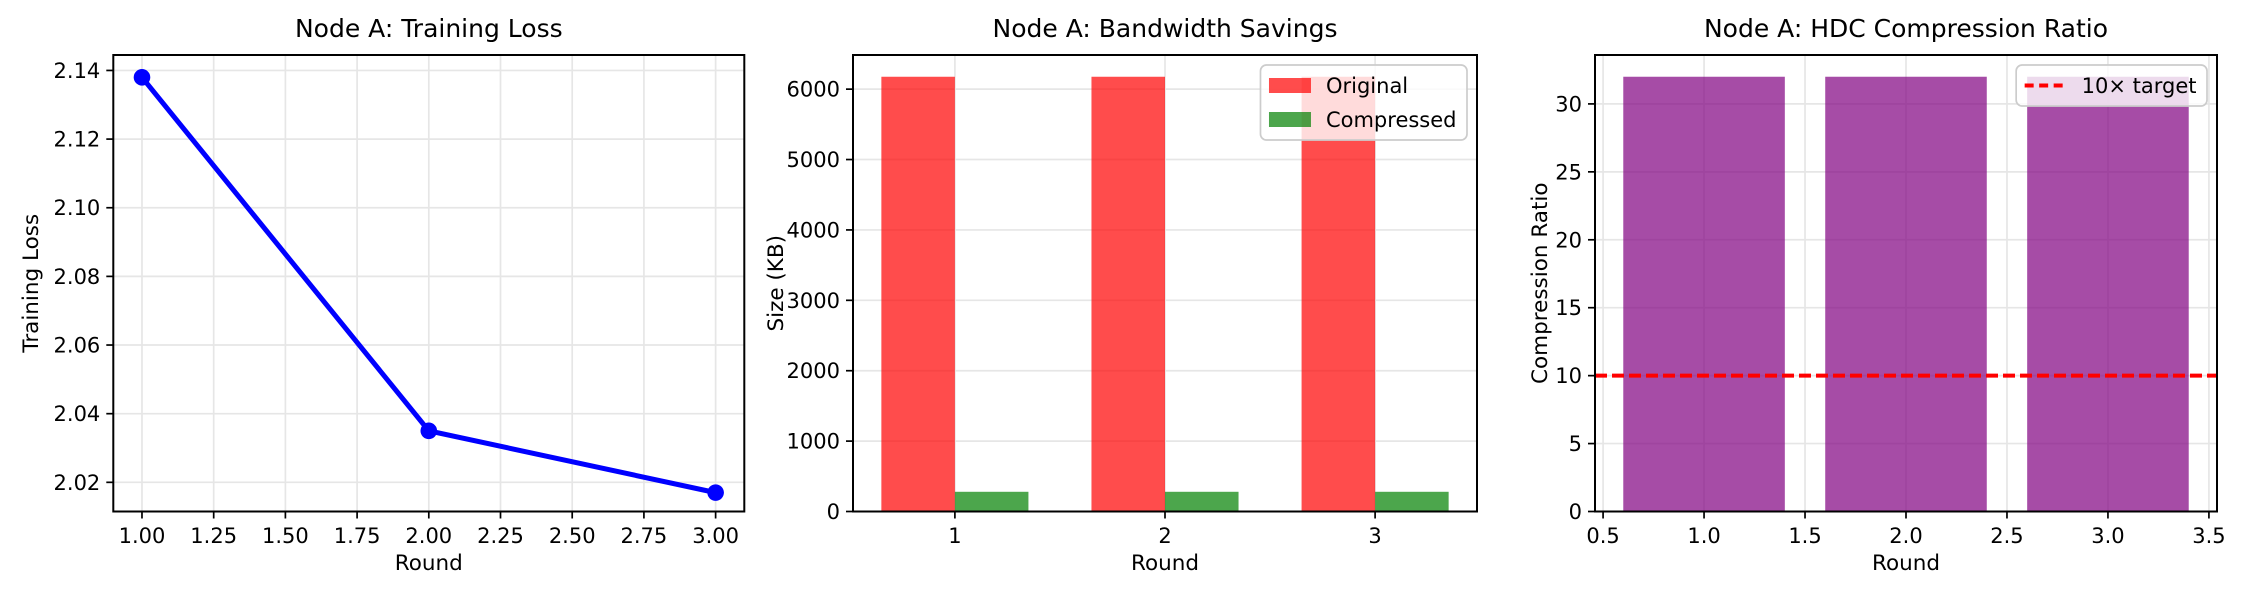 The image size is (2250, 600). I want to click on legend-swatch-original, so click(1289, 85).